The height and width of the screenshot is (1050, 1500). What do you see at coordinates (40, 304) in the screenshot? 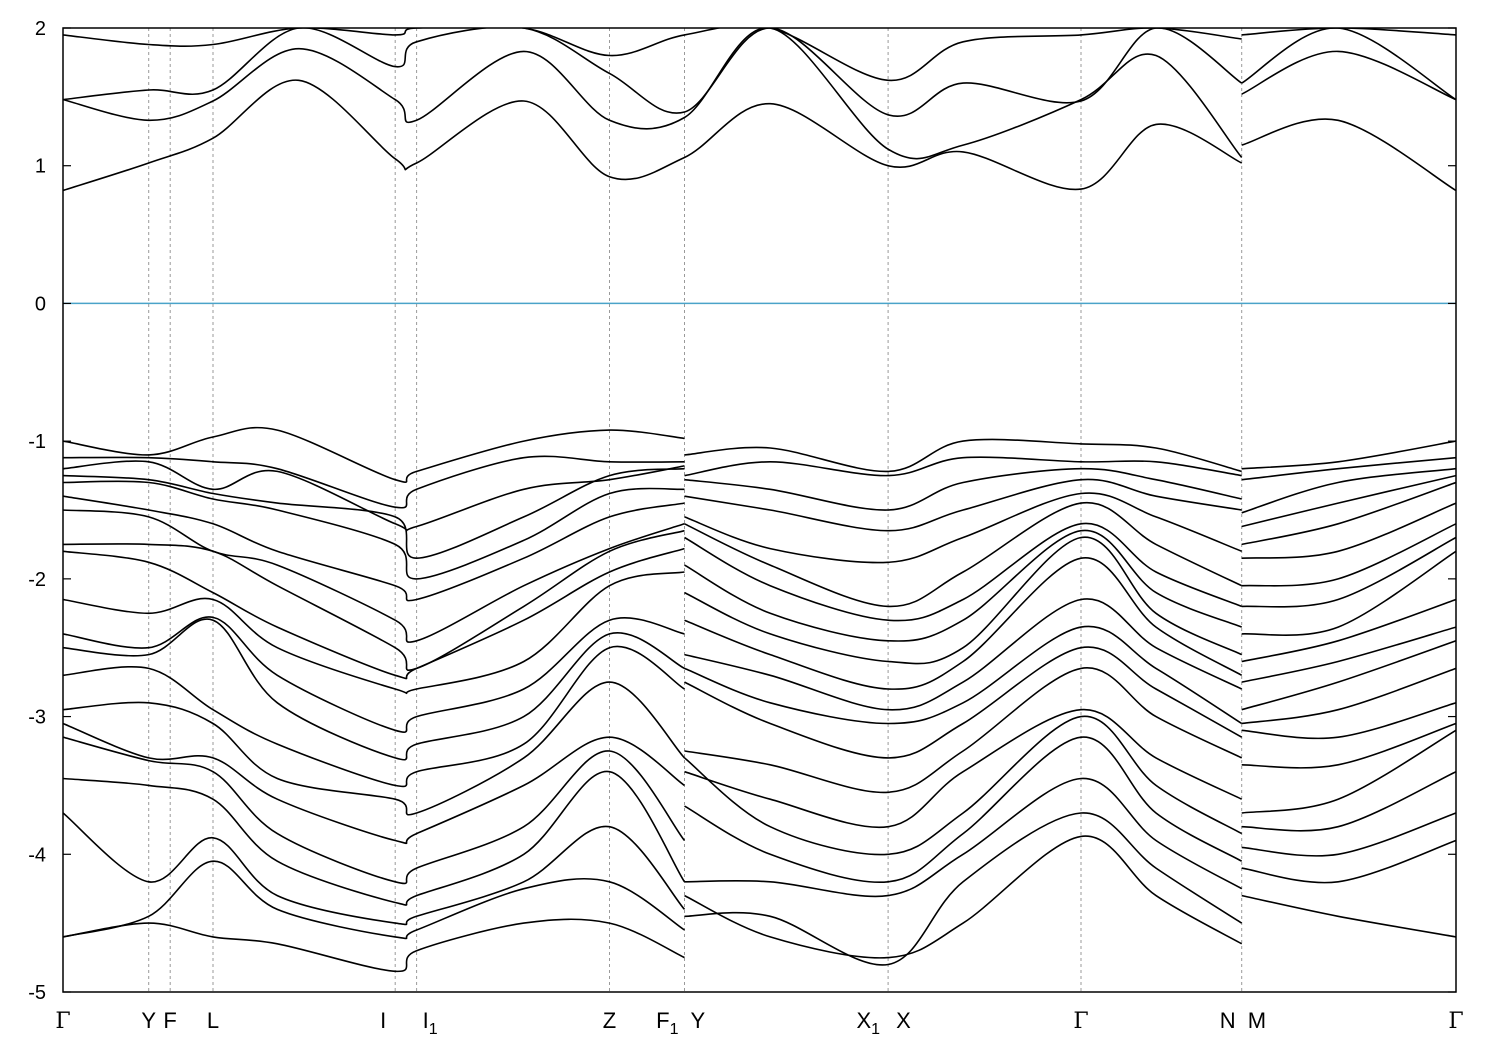
I see `y-tick-label: 0` at bounding box center [40, 304].